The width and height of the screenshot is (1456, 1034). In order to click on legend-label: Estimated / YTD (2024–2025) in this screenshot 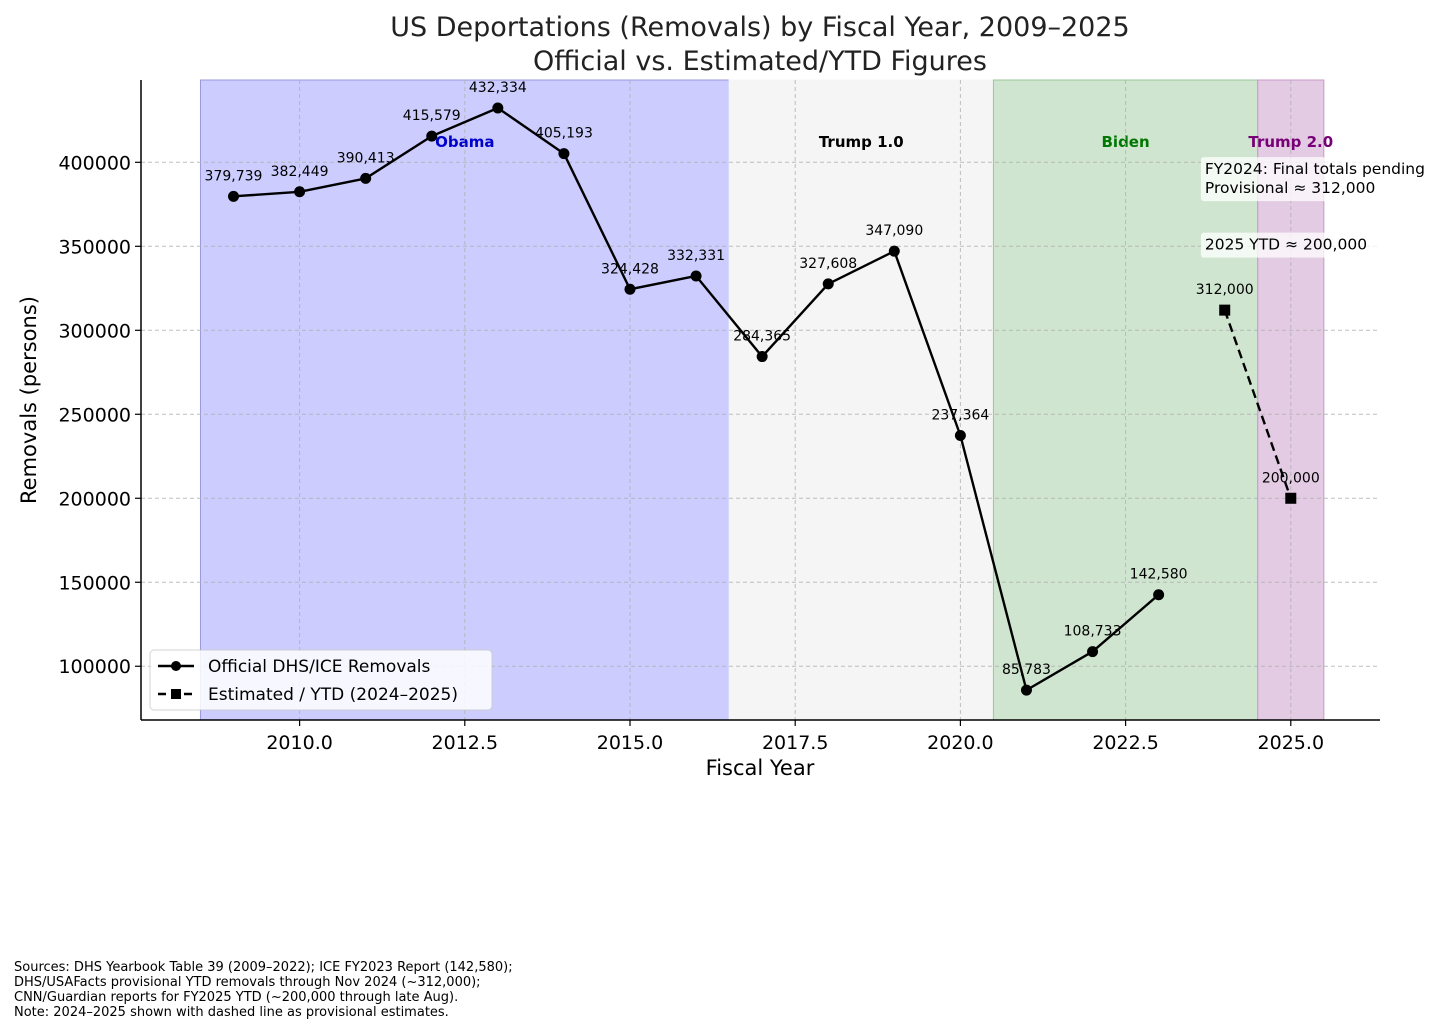, I will do `click(333, 695)`.